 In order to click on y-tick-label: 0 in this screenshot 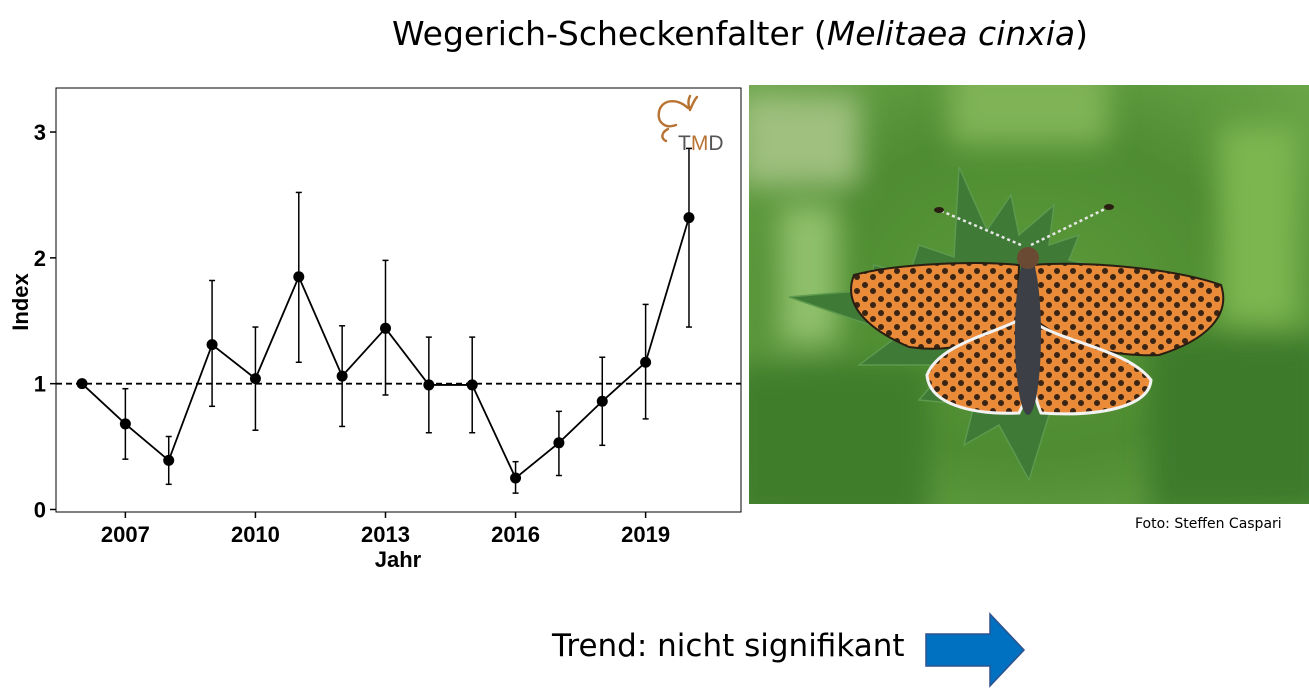, I will do `click(40, 509)`.